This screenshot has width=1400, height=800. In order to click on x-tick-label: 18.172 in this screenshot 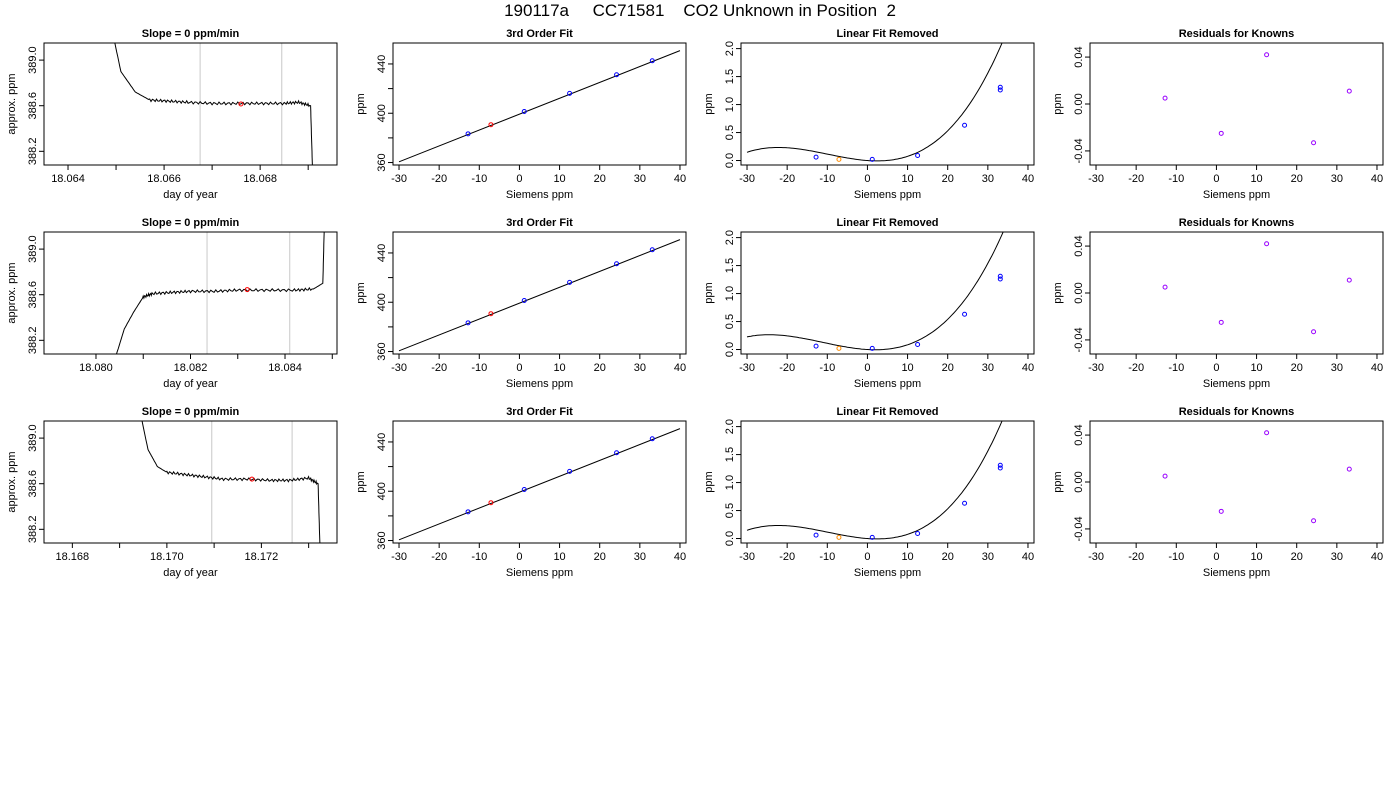, I will do `click(262, 557)`.